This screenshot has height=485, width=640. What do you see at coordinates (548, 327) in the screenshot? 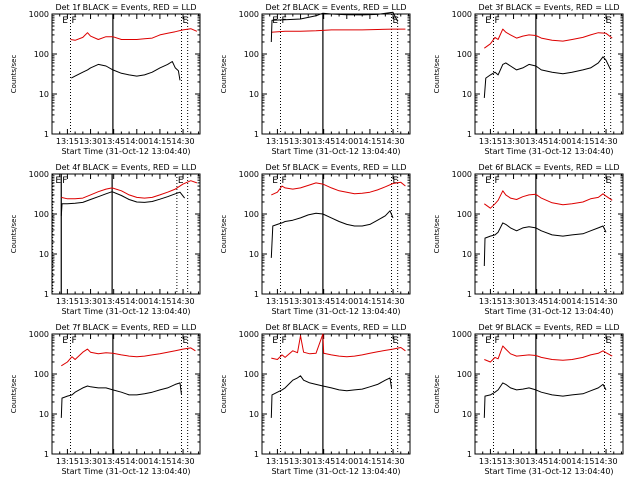
I see `panel-title: Det 9f BLACK = Events, RED = LLD` at bounding box center [548, 327].